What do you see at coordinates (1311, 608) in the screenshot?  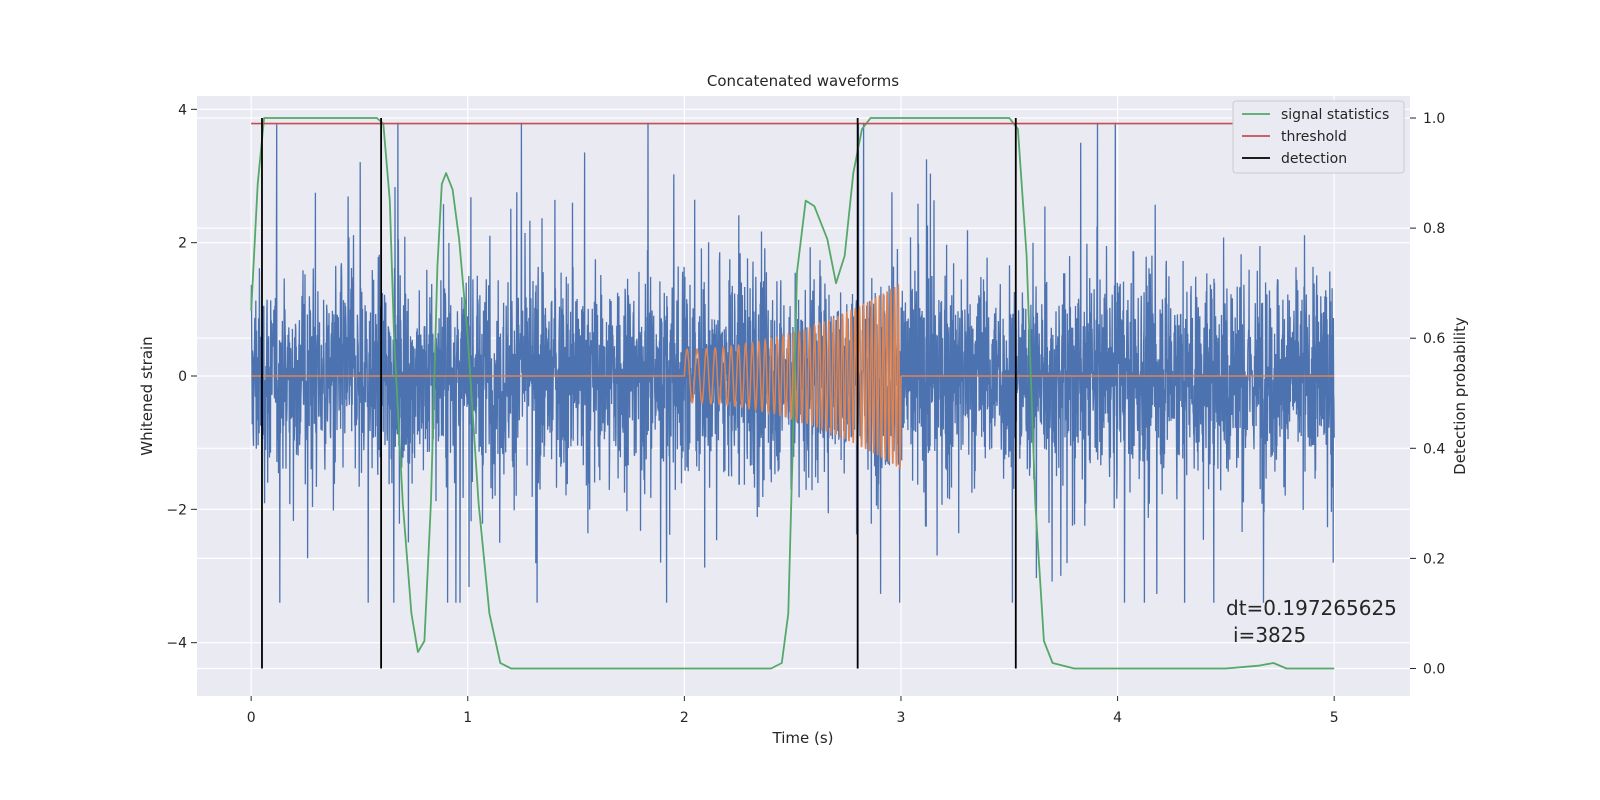 I see `annotation-dt: dt=0.197265625` at bounding box center [1311, 608].